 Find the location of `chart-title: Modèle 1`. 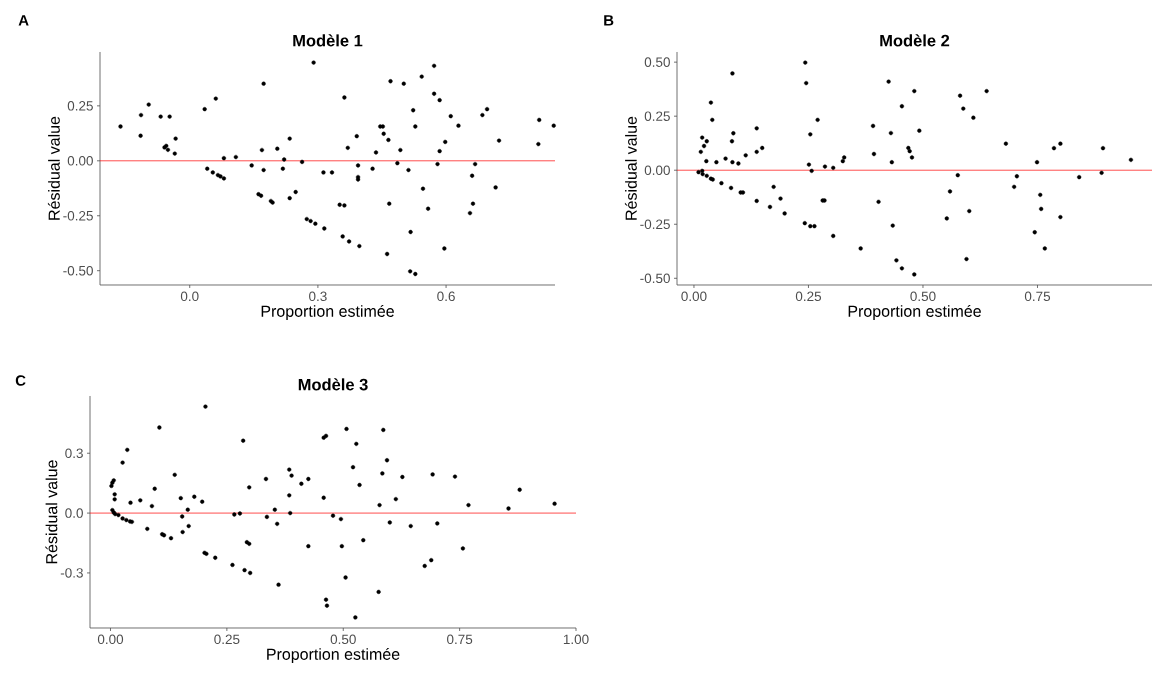

chart-title: Modèle 1 is located at coordinates (328, 40).